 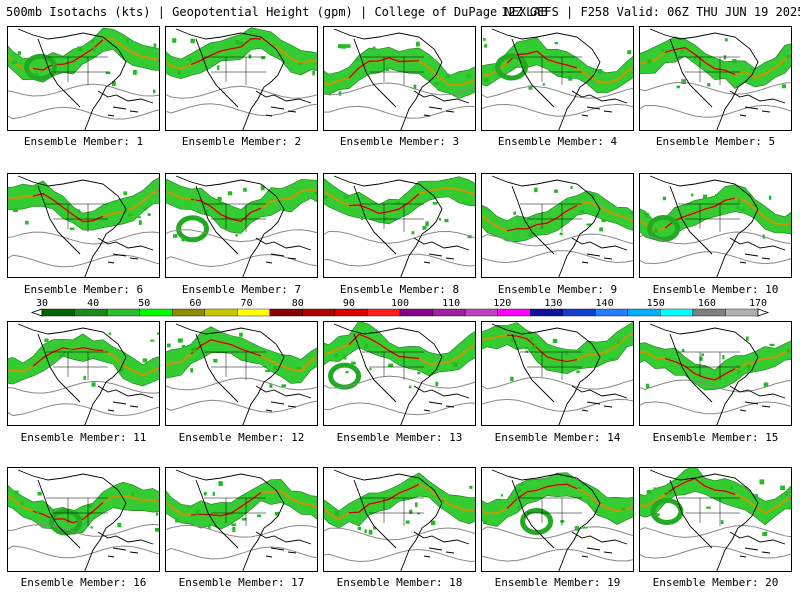 What do you see at coordinates (400, 303) in the screenshot?
I see `colorbar-tick-label: 100` at bounding box center [400, 303].